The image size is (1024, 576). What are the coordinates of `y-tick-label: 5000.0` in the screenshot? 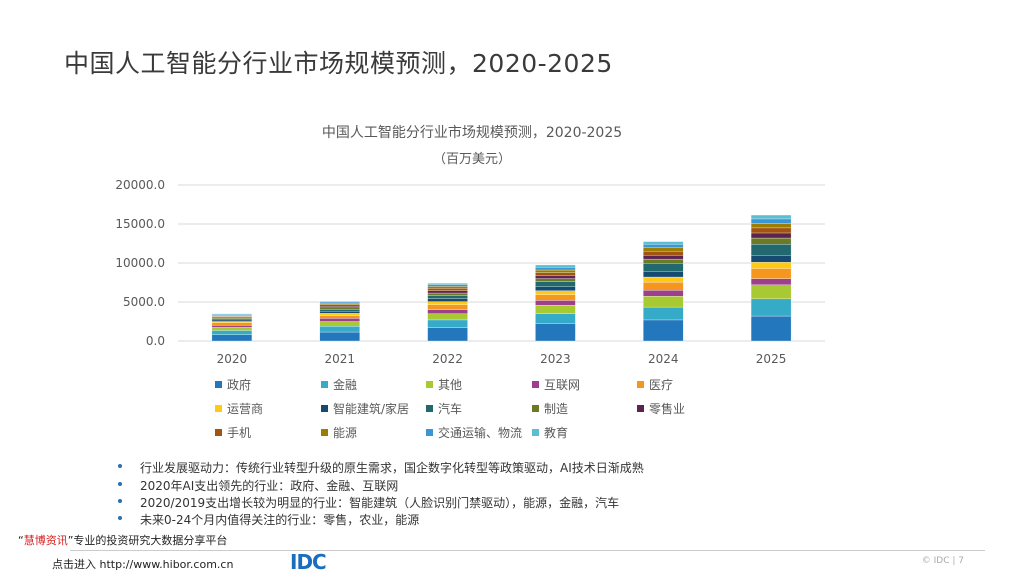 It's located at (144, 302).